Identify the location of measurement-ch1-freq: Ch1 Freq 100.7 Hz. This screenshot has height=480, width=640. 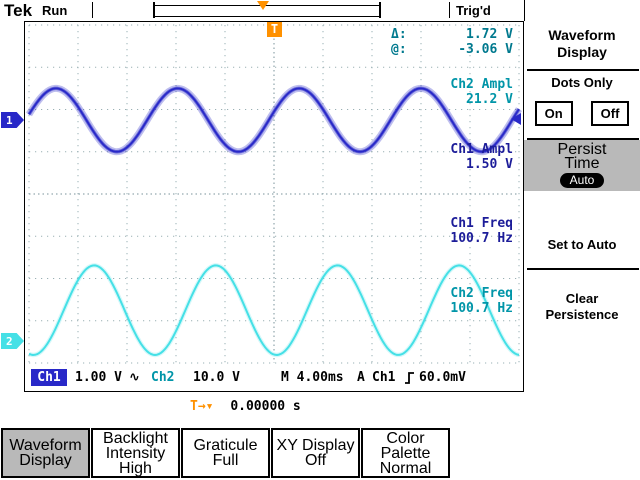
(481, 231).